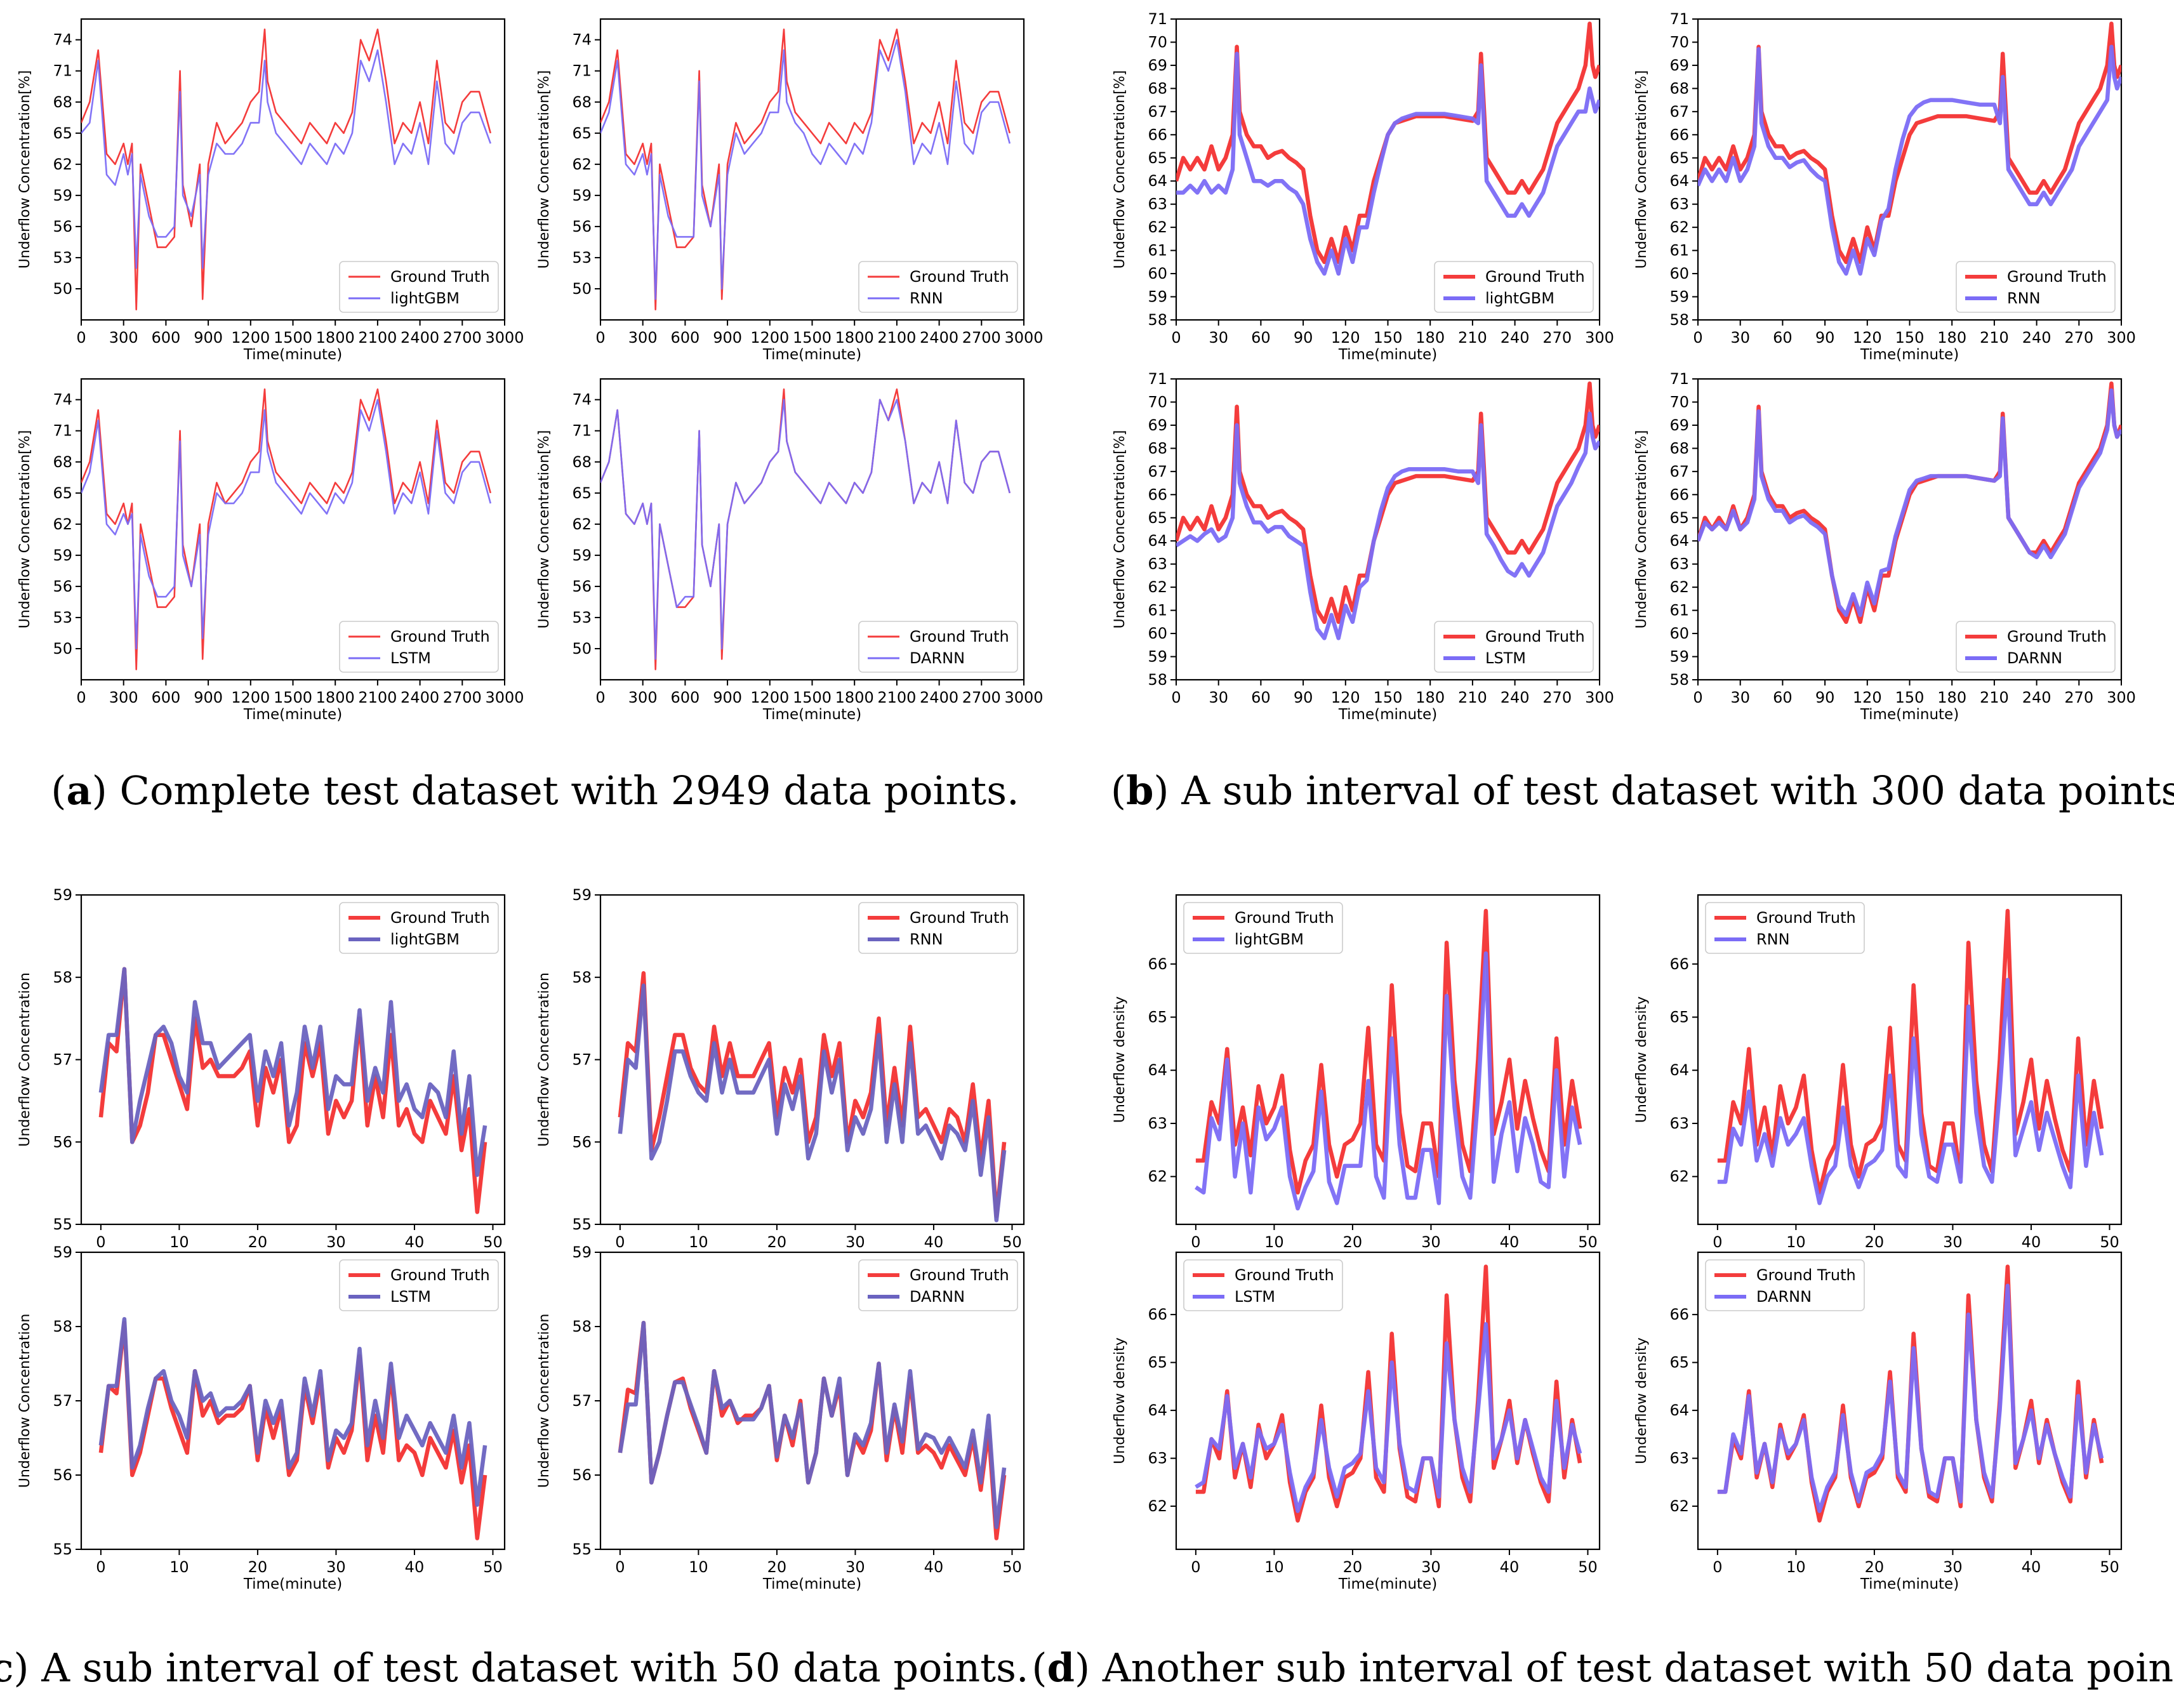  Describe the element at coordinates (1157, 402) in the screenshot. I see `y-tick-label: 70` at that location.